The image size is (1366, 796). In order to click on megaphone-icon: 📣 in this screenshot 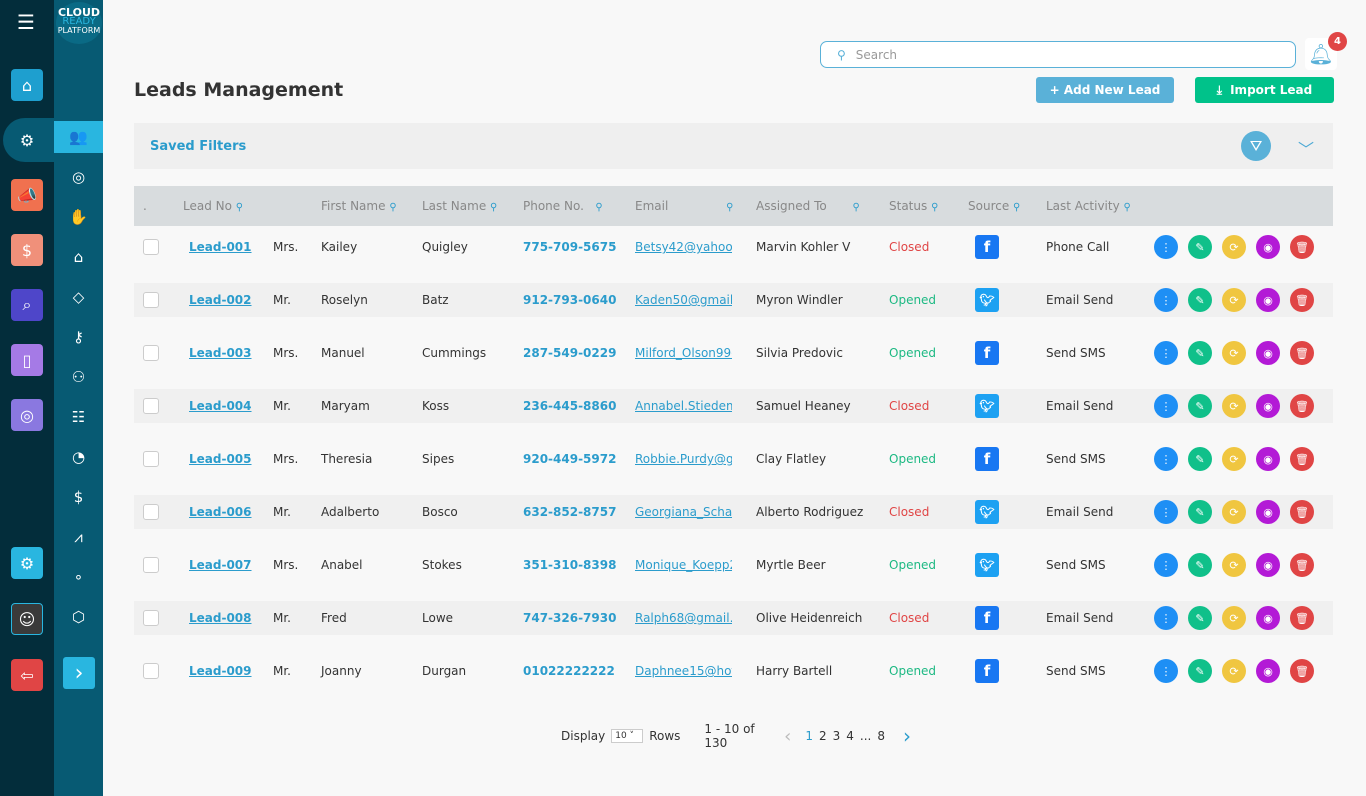, I will do `click(27, 195)`.